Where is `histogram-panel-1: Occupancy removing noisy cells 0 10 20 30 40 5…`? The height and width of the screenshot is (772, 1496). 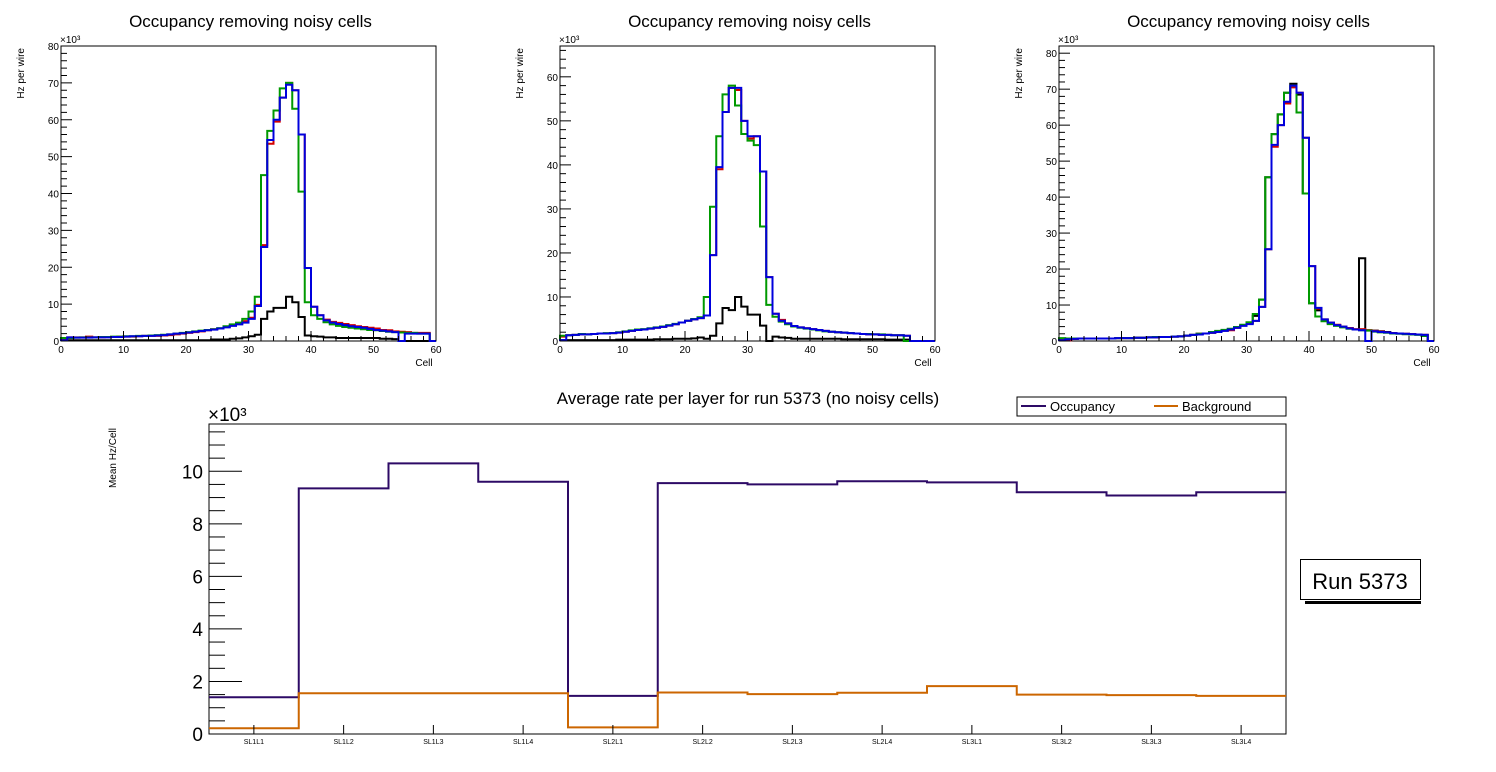 histogram-panel-1: Occupancy removing noisy cells 0 10 20 30 40 5… is located at coordinates (229, 190).